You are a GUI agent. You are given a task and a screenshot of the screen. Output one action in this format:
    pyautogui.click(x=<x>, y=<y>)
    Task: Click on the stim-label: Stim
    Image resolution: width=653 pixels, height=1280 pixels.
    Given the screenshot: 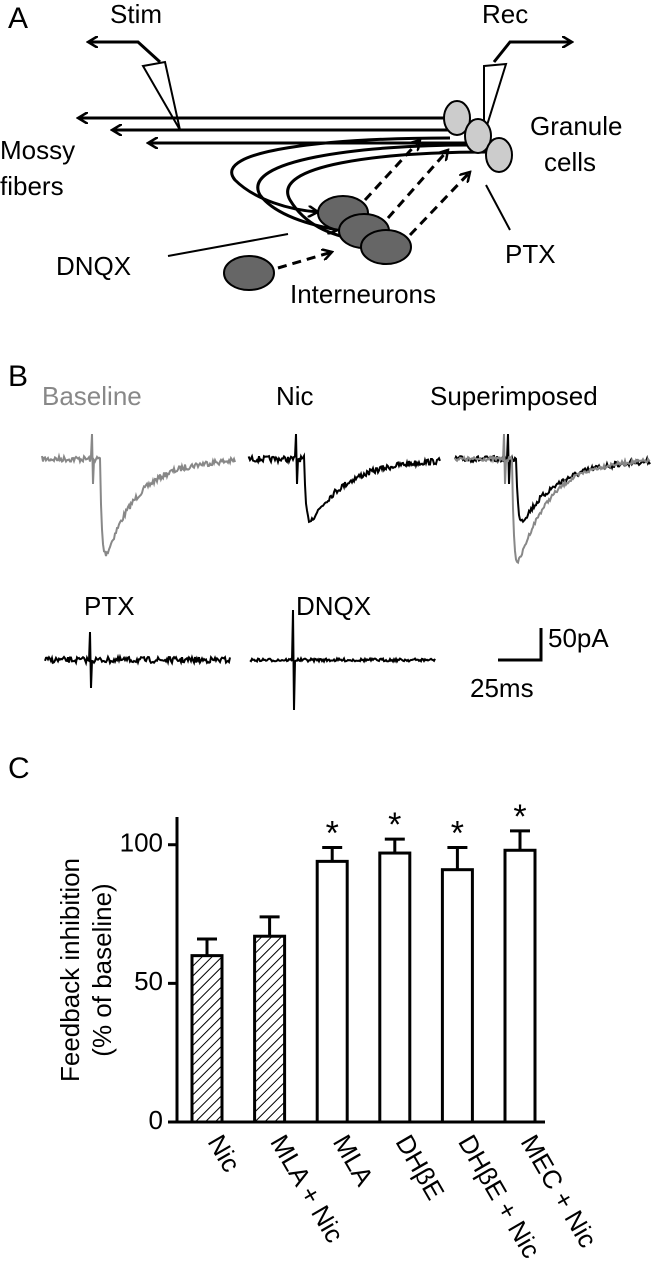 What is the action you would take?
    pyautogui.click(x=136, y=14)
    